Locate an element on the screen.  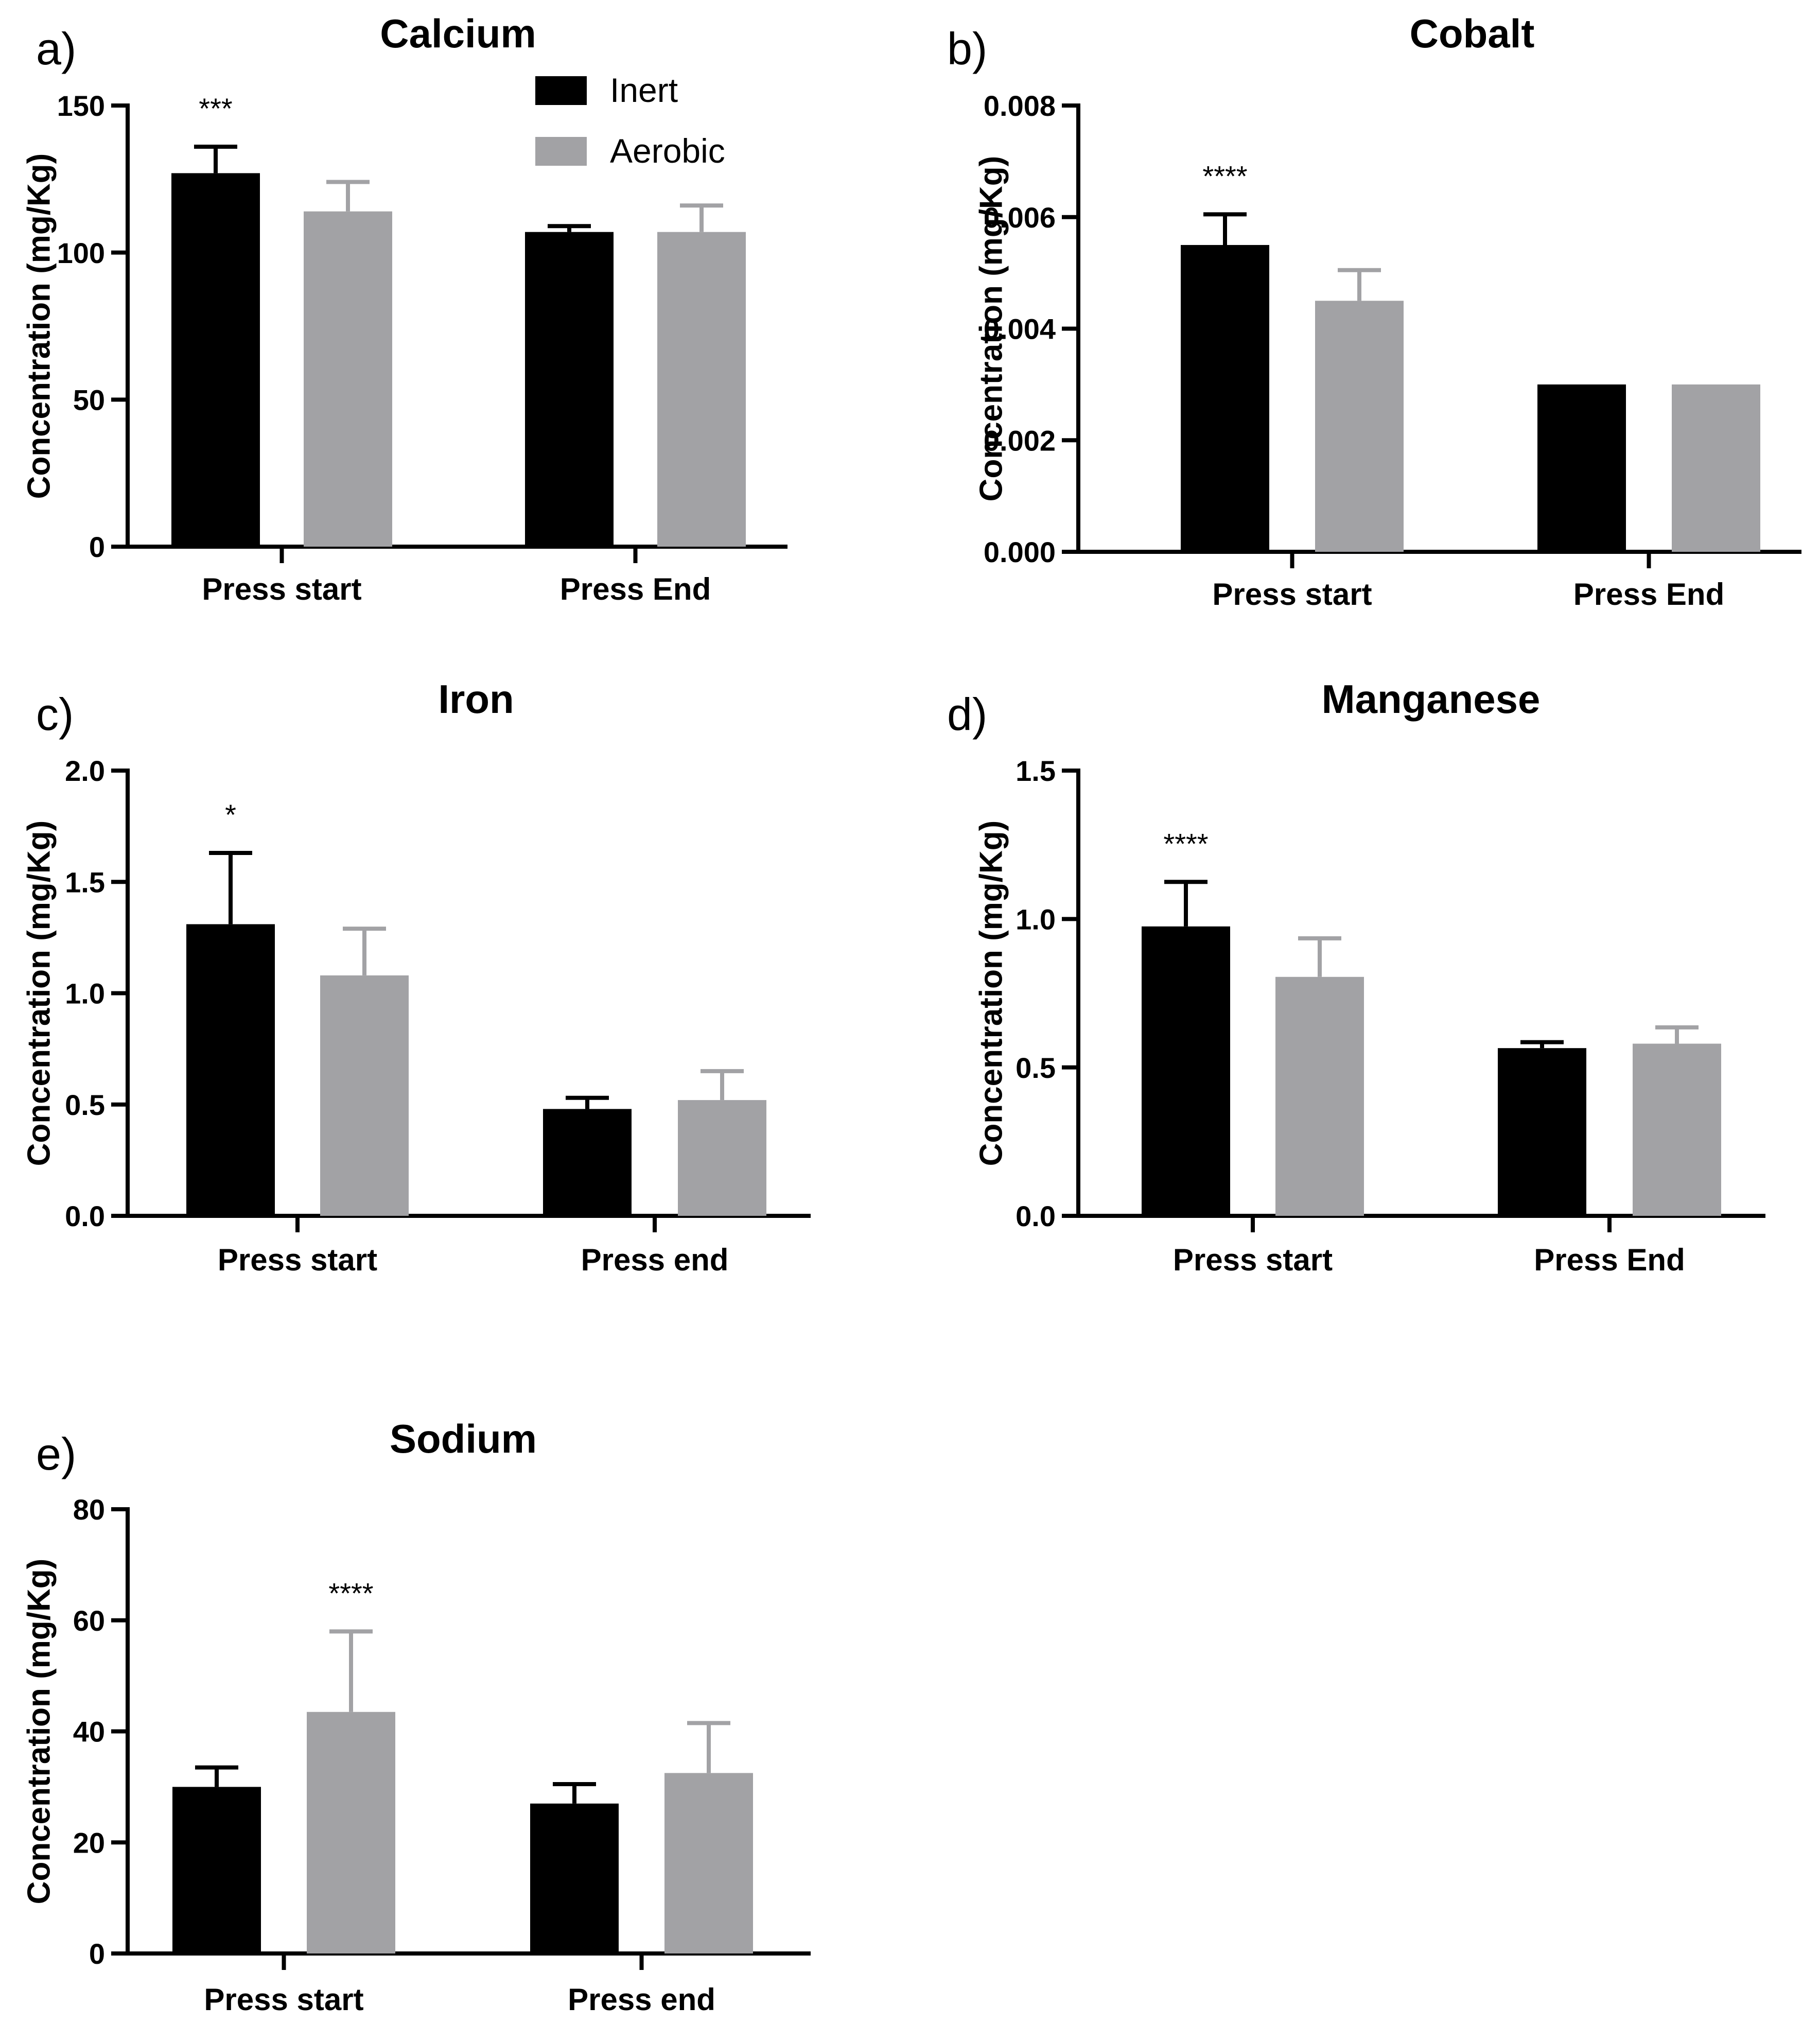
y-tick-label: 80 is located at coordinates (89, 1510).